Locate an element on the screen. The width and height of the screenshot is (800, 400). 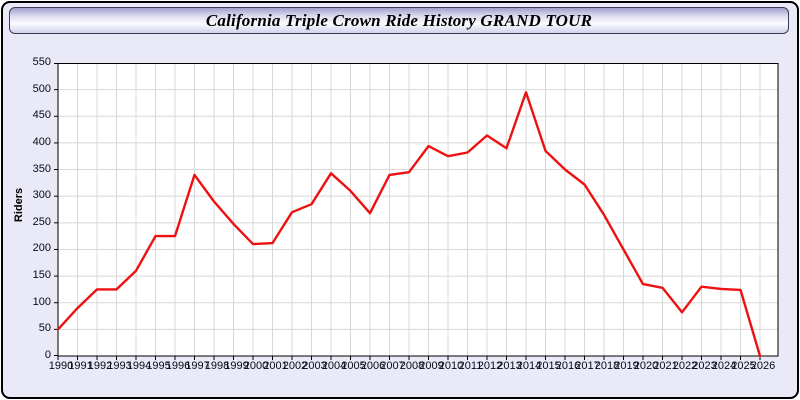
x-tick-label: 1997 is located at coordinates (197, 366).